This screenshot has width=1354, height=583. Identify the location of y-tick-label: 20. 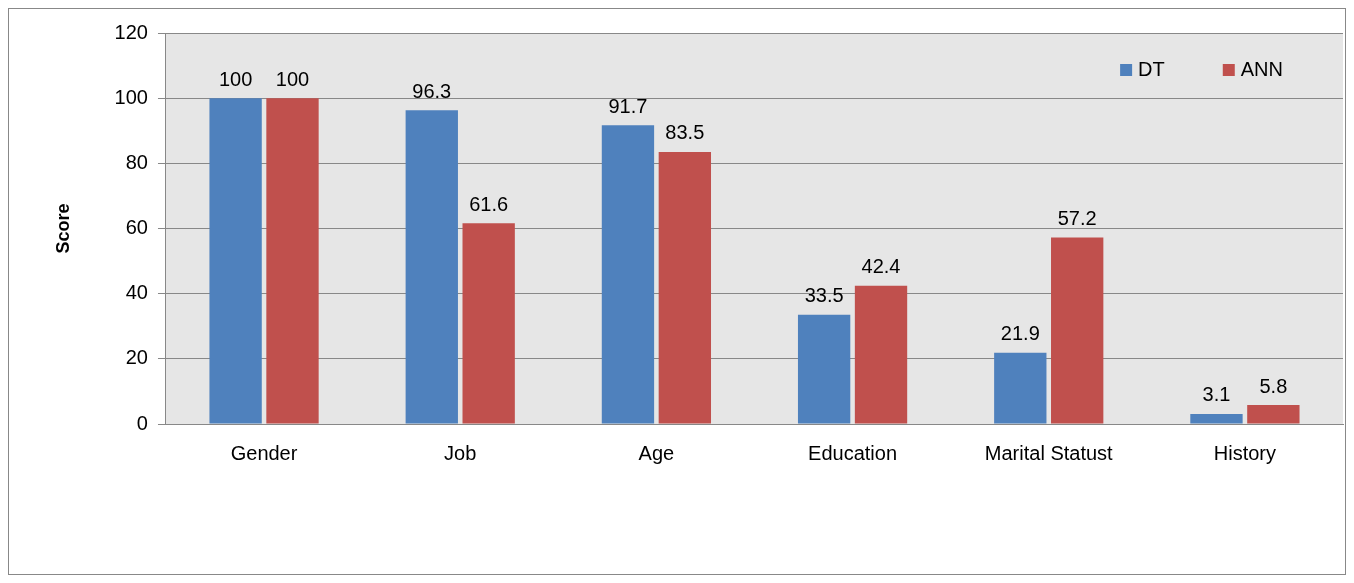
(136, 357).